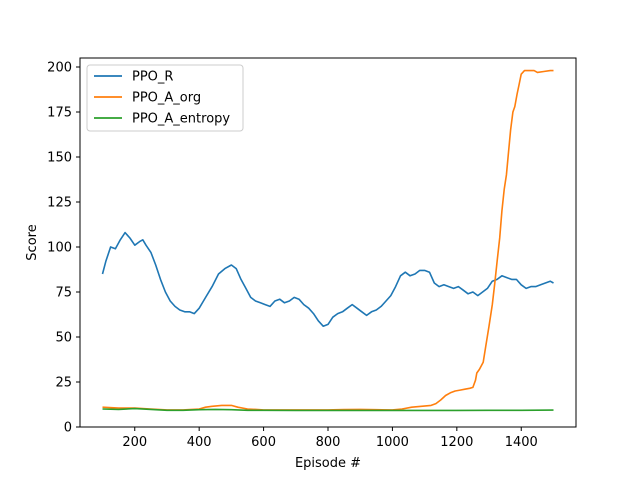 Image resolution: width=640 pixels, height=480 pixels. I want to click on legend-entry: PPO_A_org, so click(166, 98).